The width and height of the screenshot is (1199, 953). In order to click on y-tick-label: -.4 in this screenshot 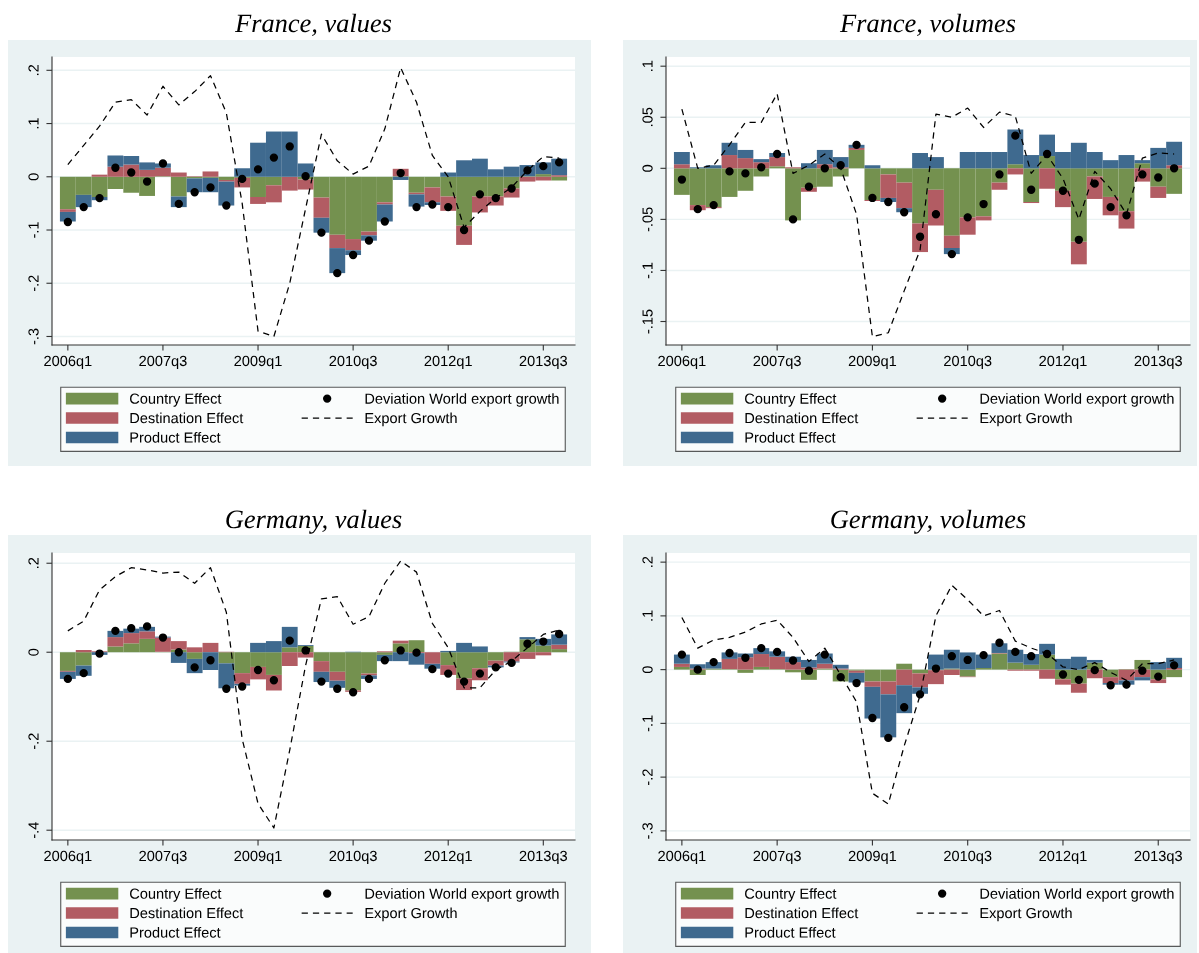, I will do `click(33, 830)`.